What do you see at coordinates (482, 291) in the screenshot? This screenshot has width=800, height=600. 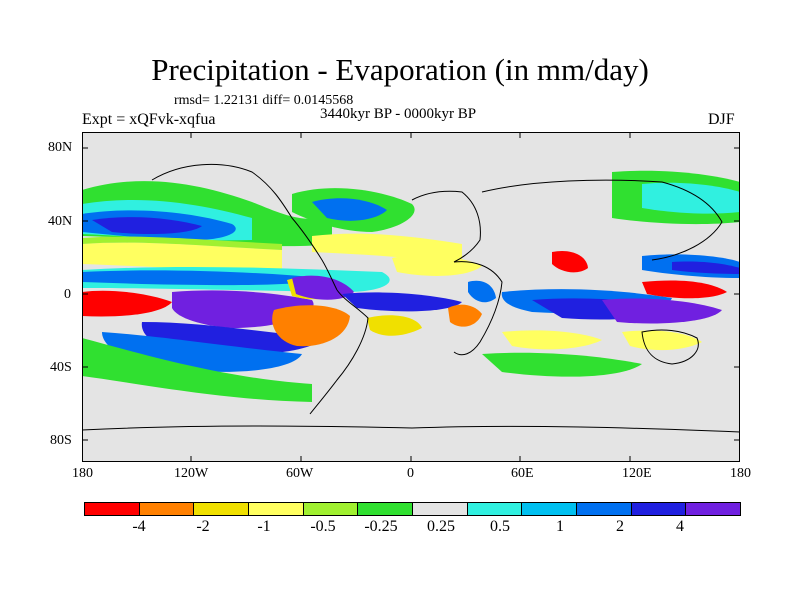 I see `africa-rain-blue` at bounding box center [482, 291].